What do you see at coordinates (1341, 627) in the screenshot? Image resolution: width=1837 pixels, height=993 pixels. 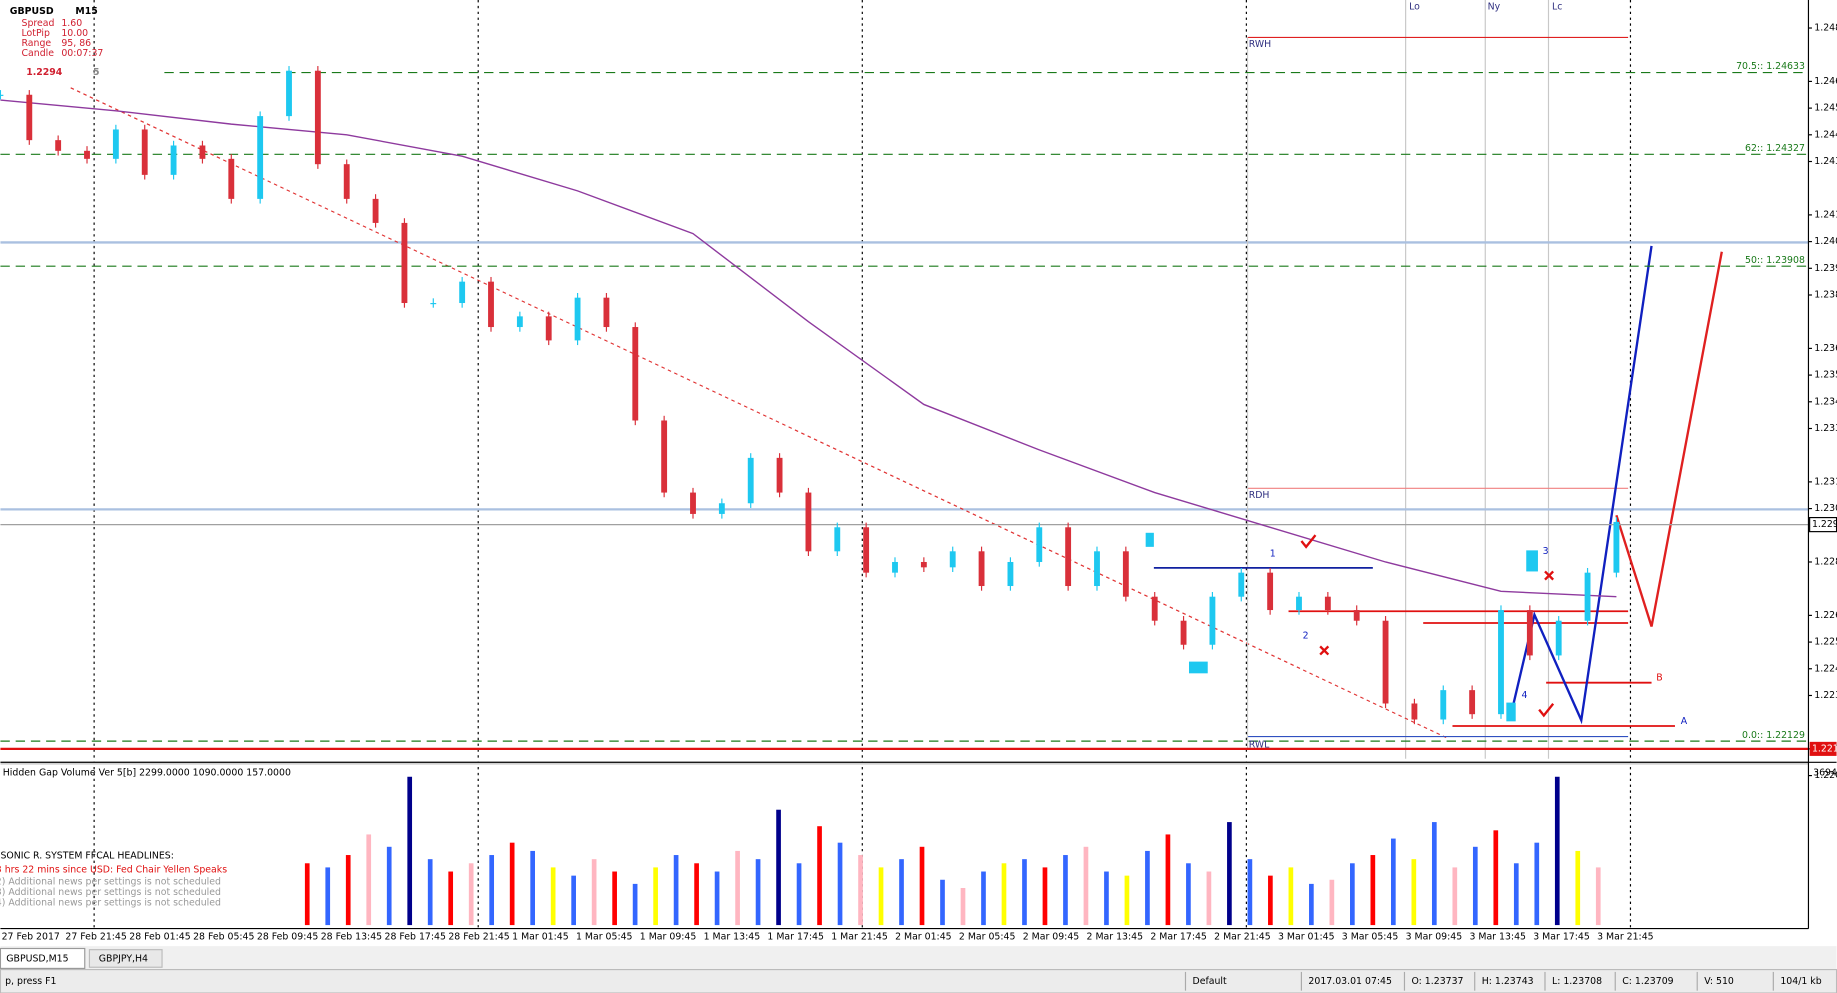 I see `signal-markers` at bounding box center [1341, 627].